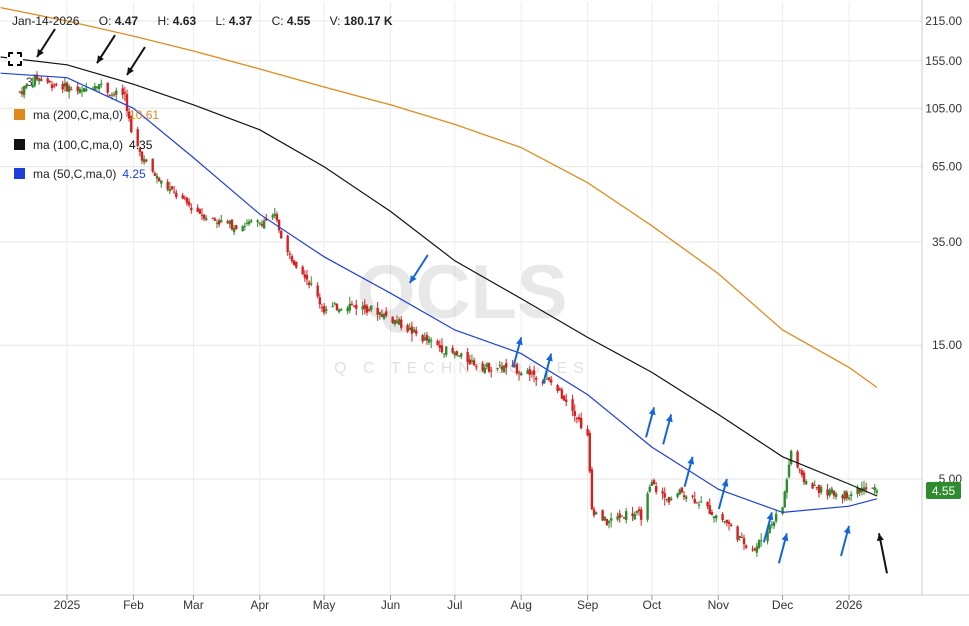 The width and height of the screenshot is (969, 626). Describe the element at coordinates (259, 605) in the screenshot. I see `x-tick-label: Apr` at that location.